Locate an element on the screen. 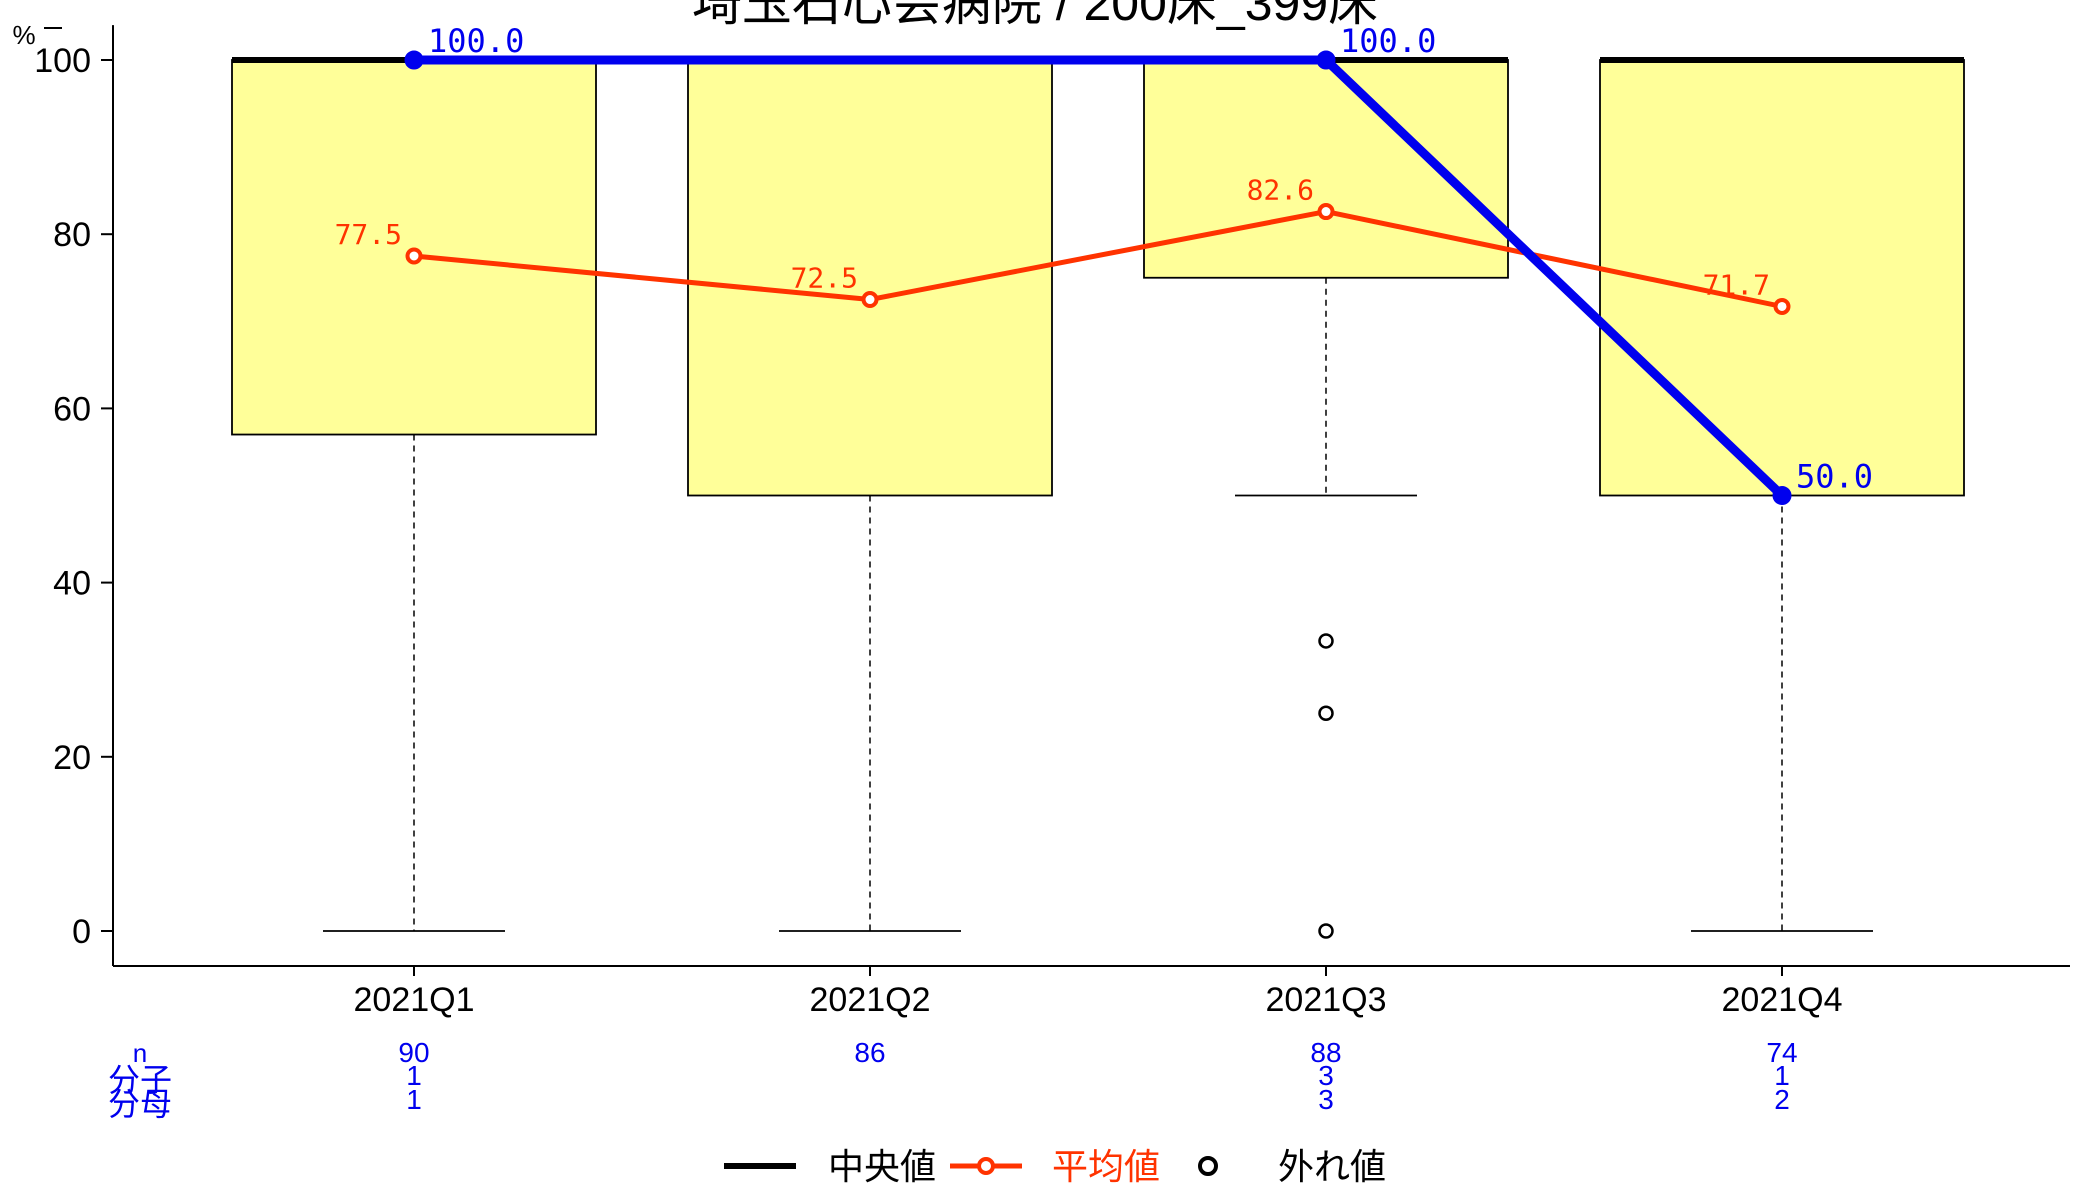  box-2021Q3 is located at coordinates (1326, 169).